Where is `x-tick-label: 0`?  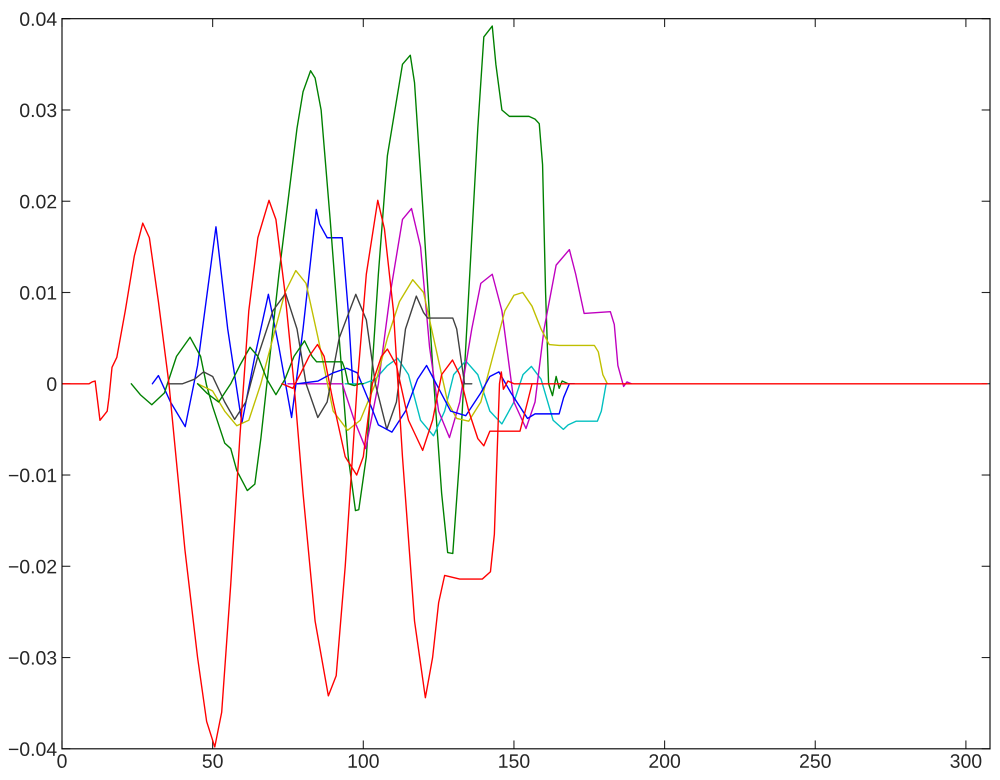 x-tick-label: 0 is located at coordinates (62, 761).